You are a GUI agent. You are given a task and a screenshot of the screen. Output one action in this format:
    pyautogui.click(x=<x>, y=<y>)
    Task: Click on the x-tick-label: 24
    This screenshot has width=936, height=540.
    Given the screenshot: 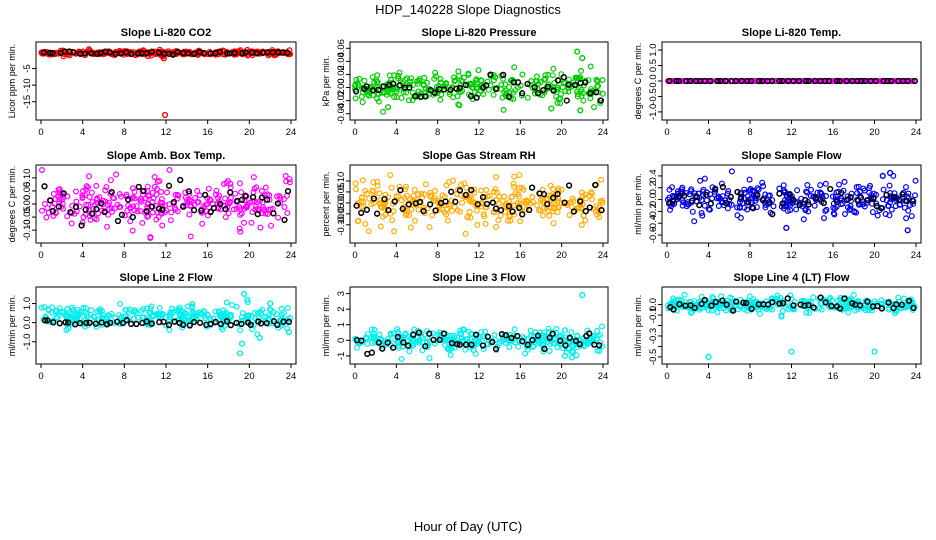 What is the action you would take?
    pyautogui.click(x=916, y=132)
    